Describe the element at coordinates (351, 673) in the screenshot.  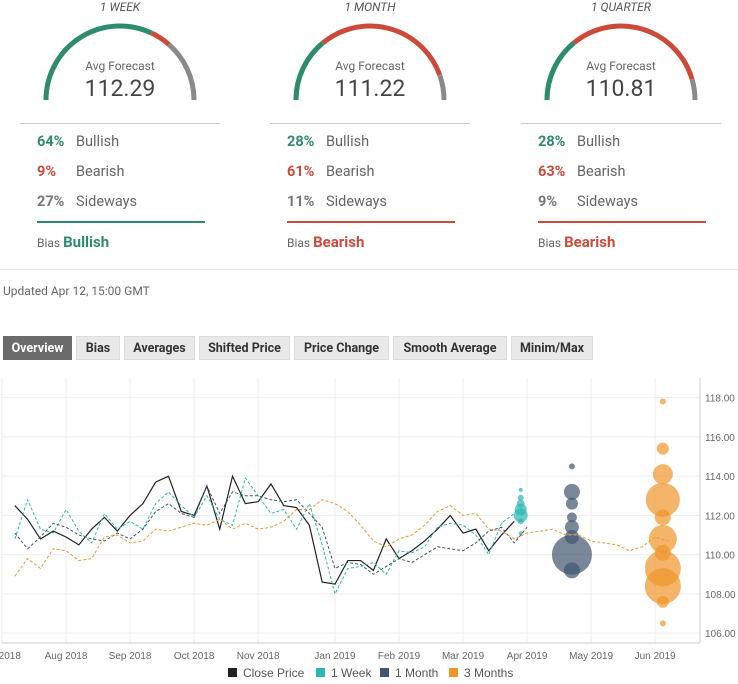
I see `legend-label: 1 Week` at that location.